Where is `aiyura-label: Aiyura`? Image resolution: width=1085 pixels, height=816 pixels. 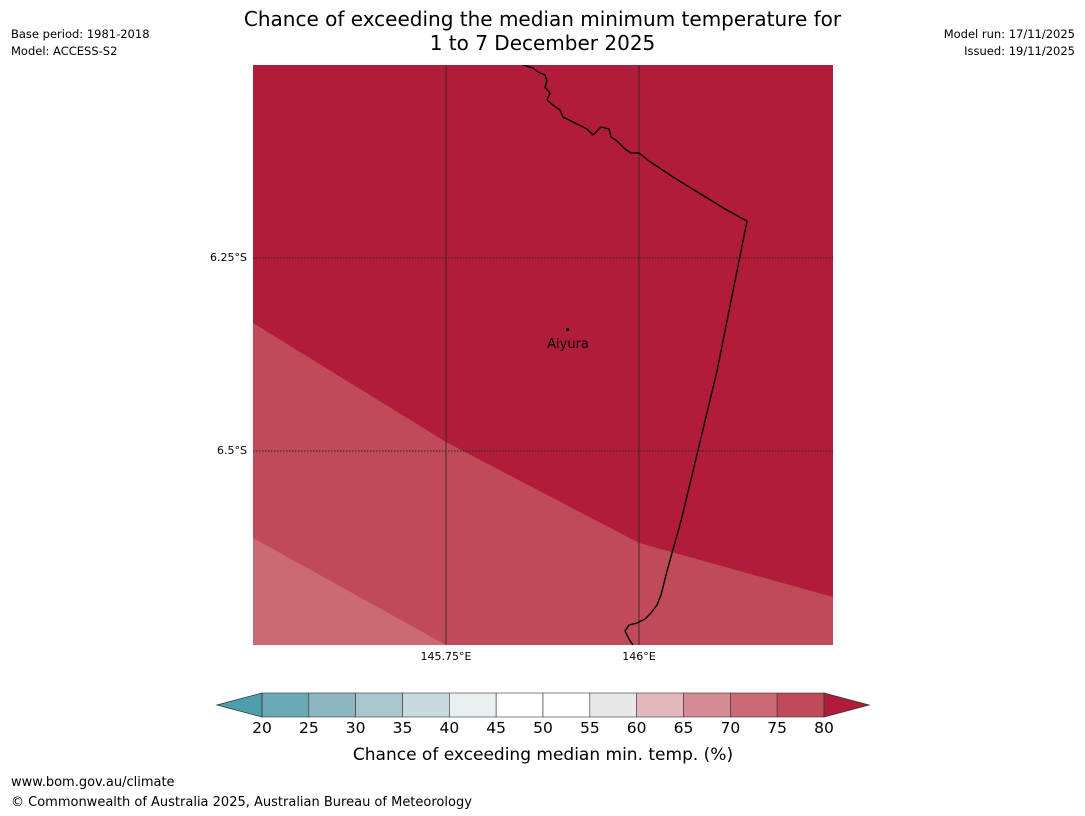
aiyura-label: Aiyura is located at coordinates (568, 344).